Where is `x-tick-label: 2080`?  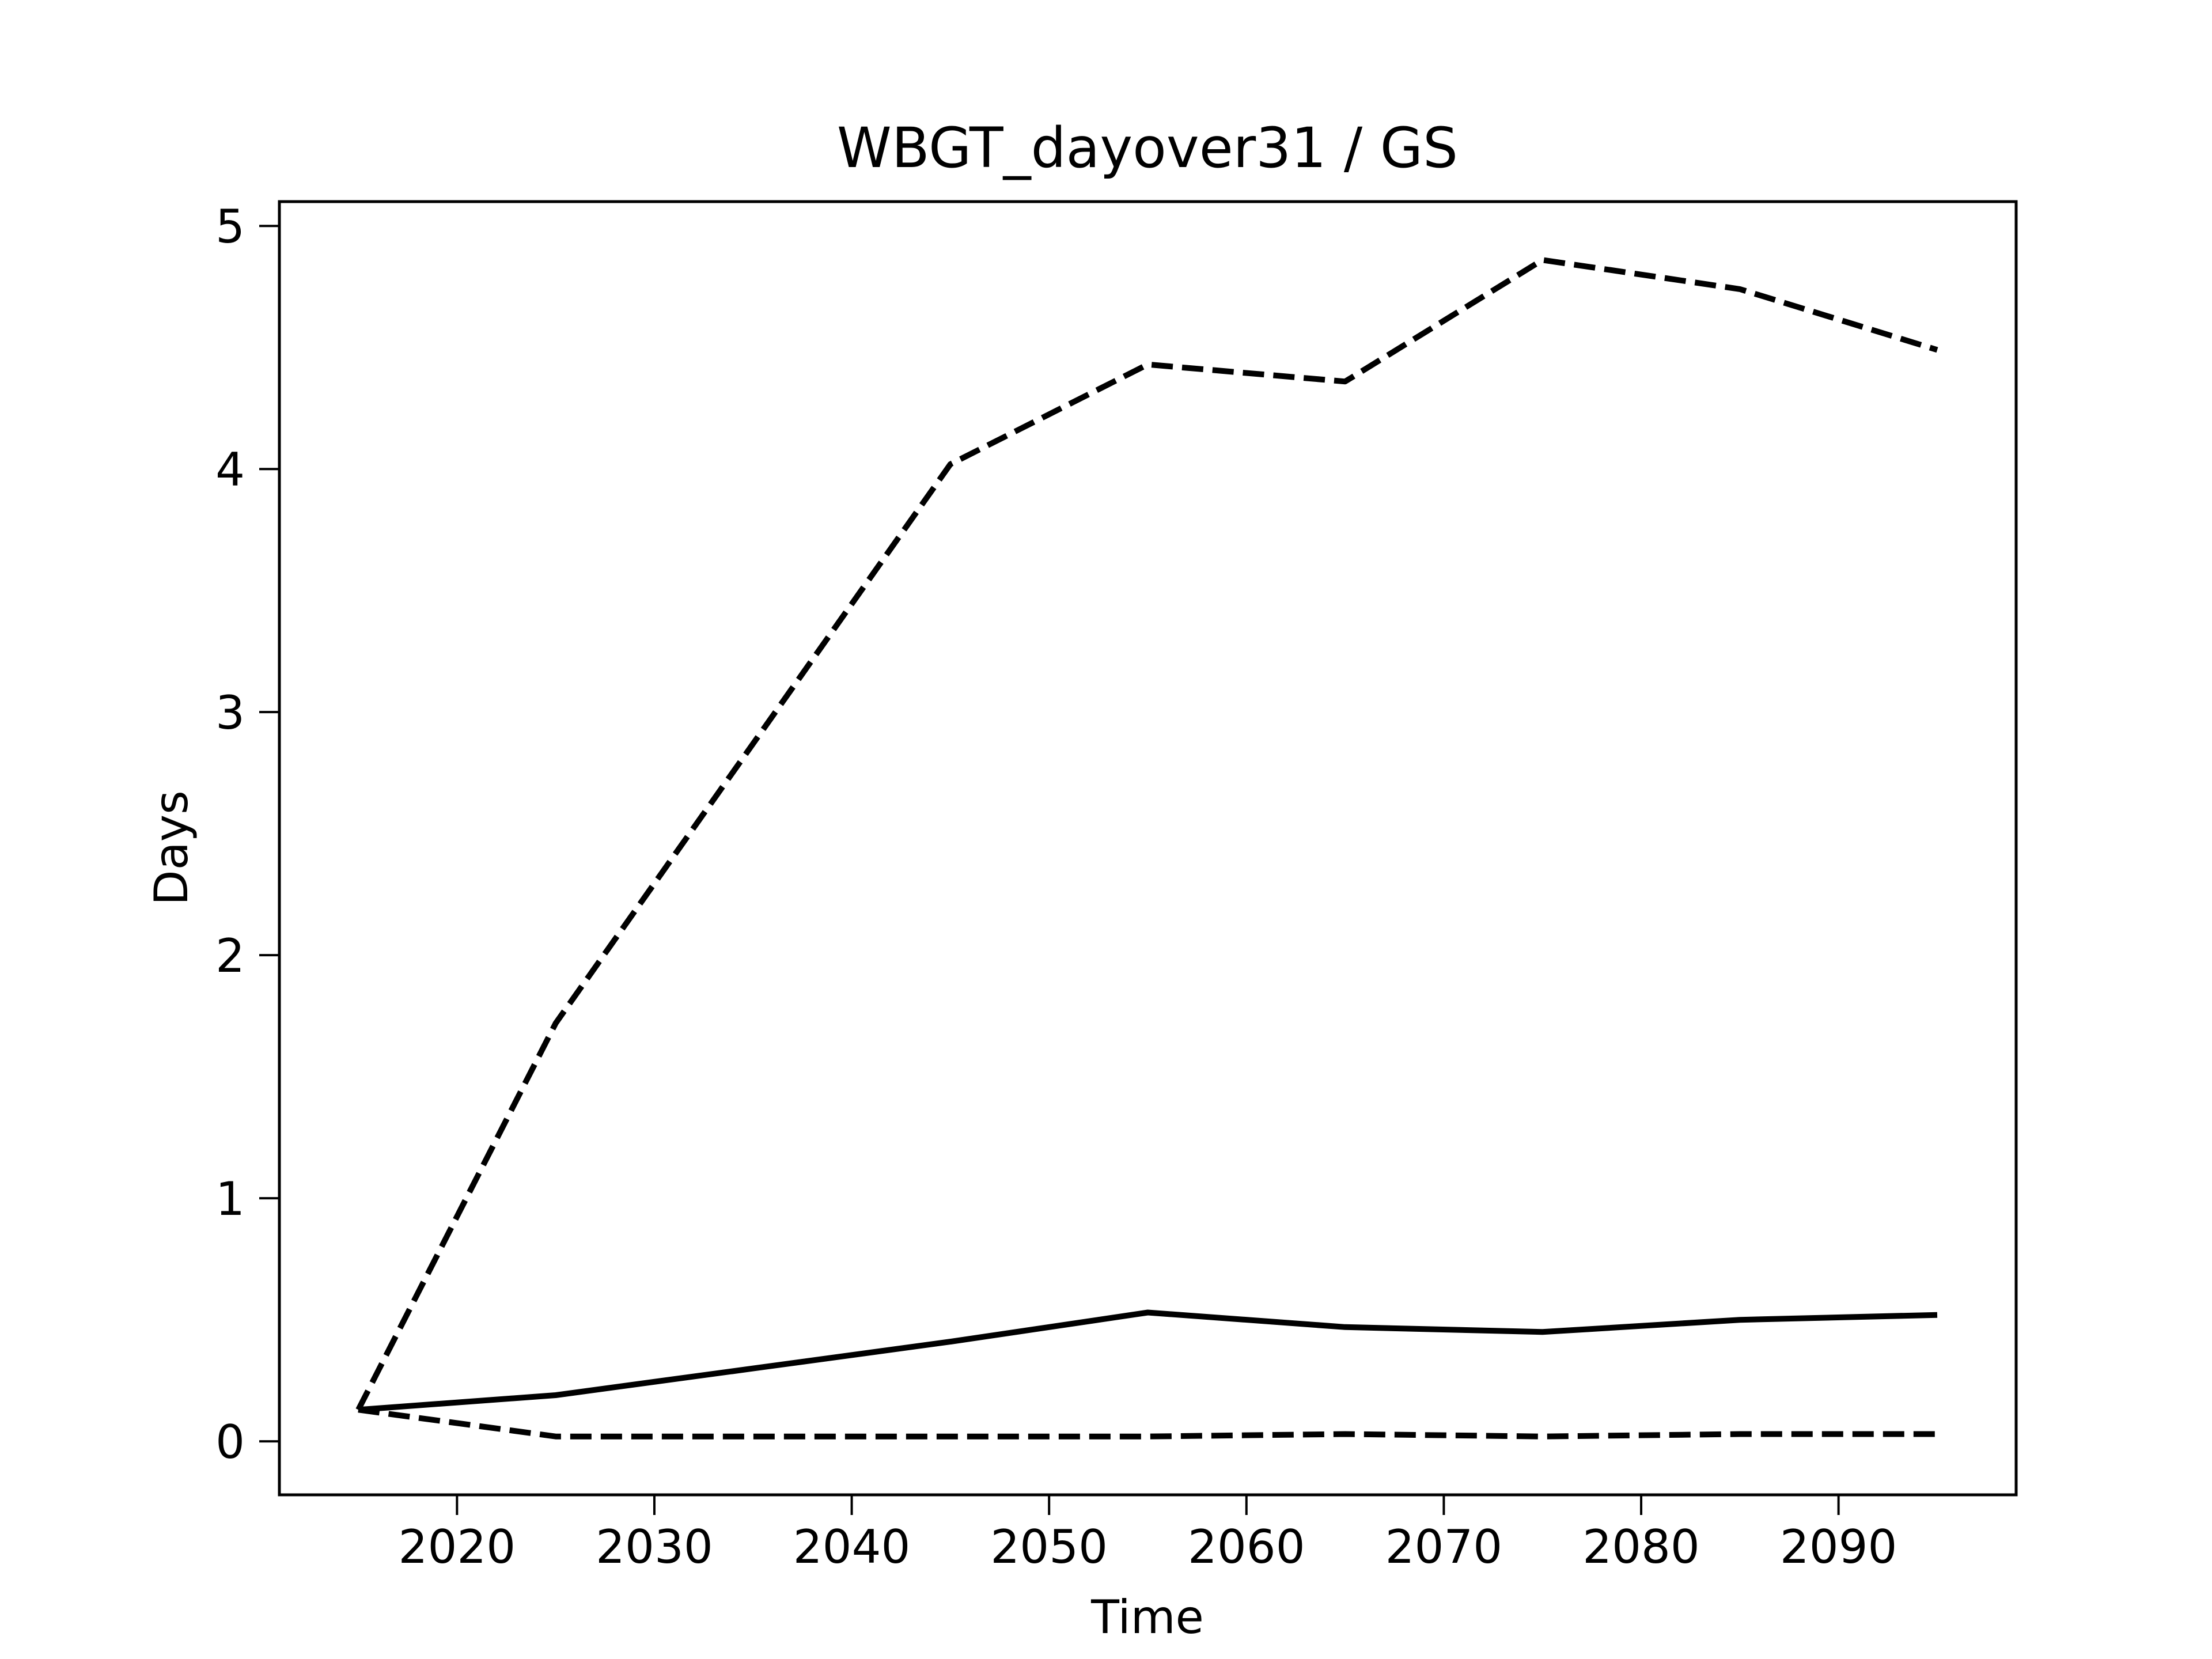 x-tick-label: 2080 is located at coordinates (1641, 1547).